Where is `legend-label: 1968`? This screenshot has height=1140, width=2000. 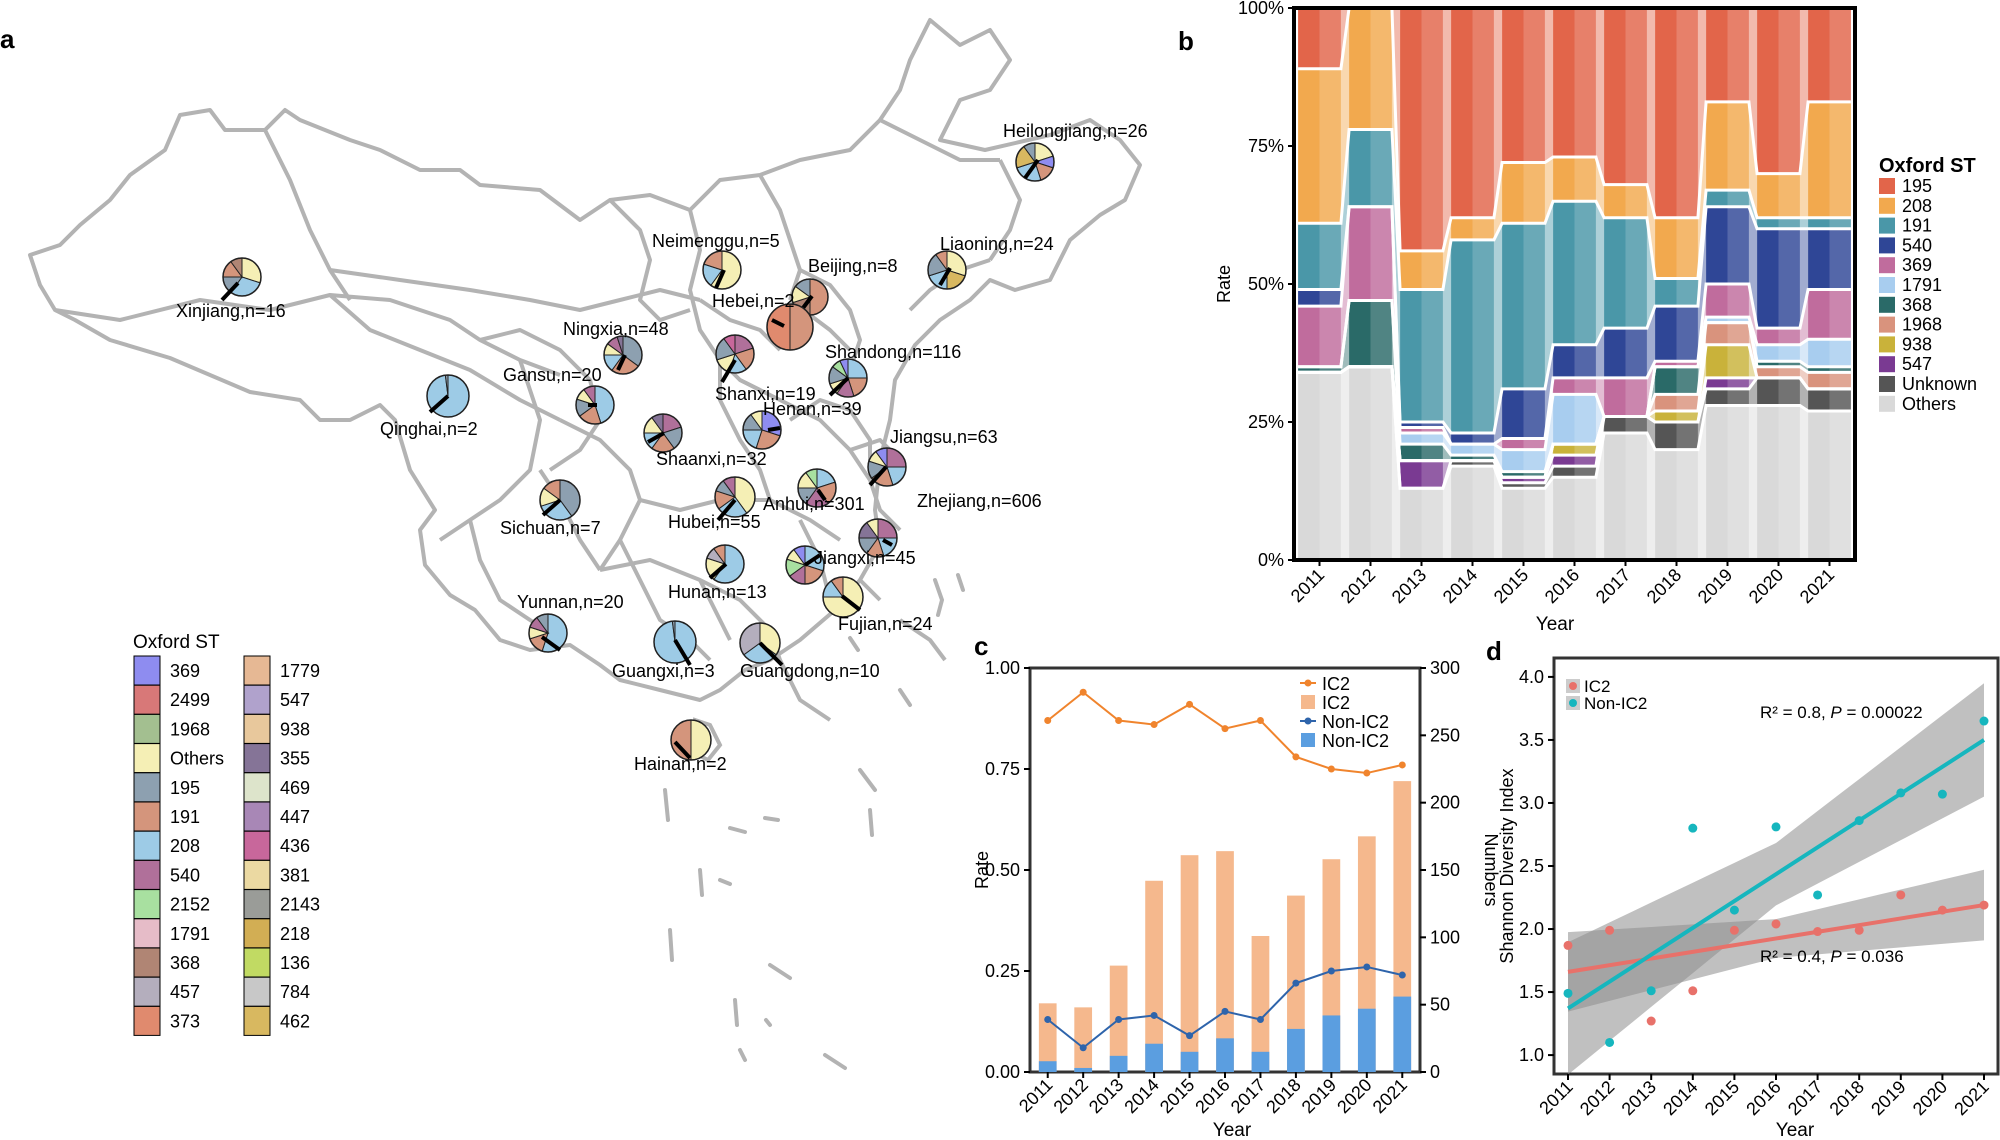 legend-label: 1968 is located at coordinates (1922, 325).